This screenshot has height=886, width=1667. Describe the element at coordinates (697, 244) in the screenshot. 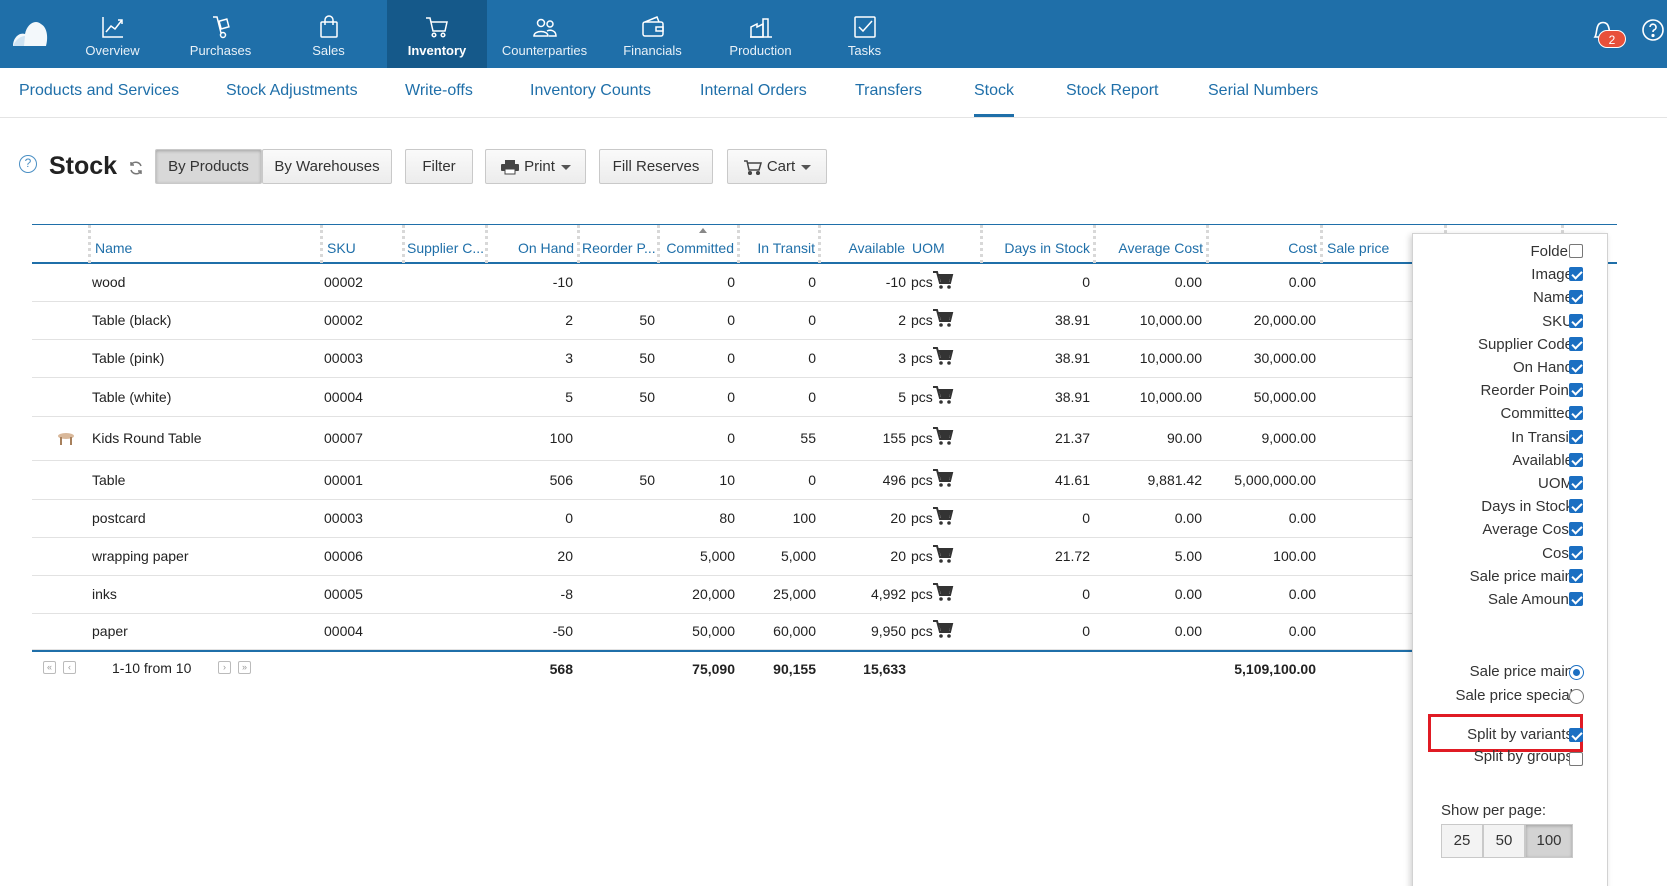

I see `col-header-committed: Committed` at that location.